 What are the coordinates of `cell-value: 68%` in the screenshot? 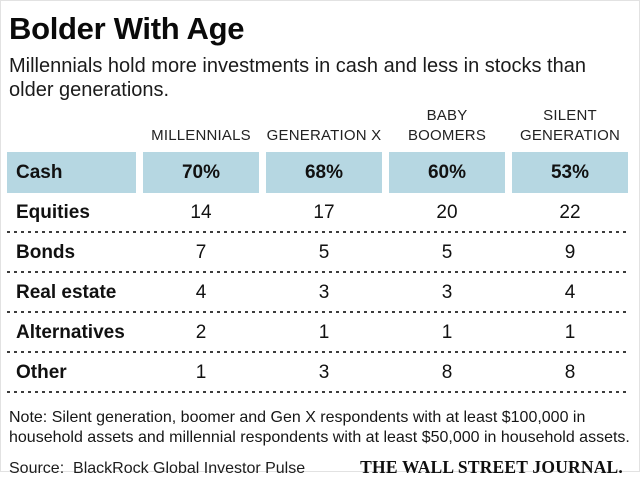 It's located at (324, 172).